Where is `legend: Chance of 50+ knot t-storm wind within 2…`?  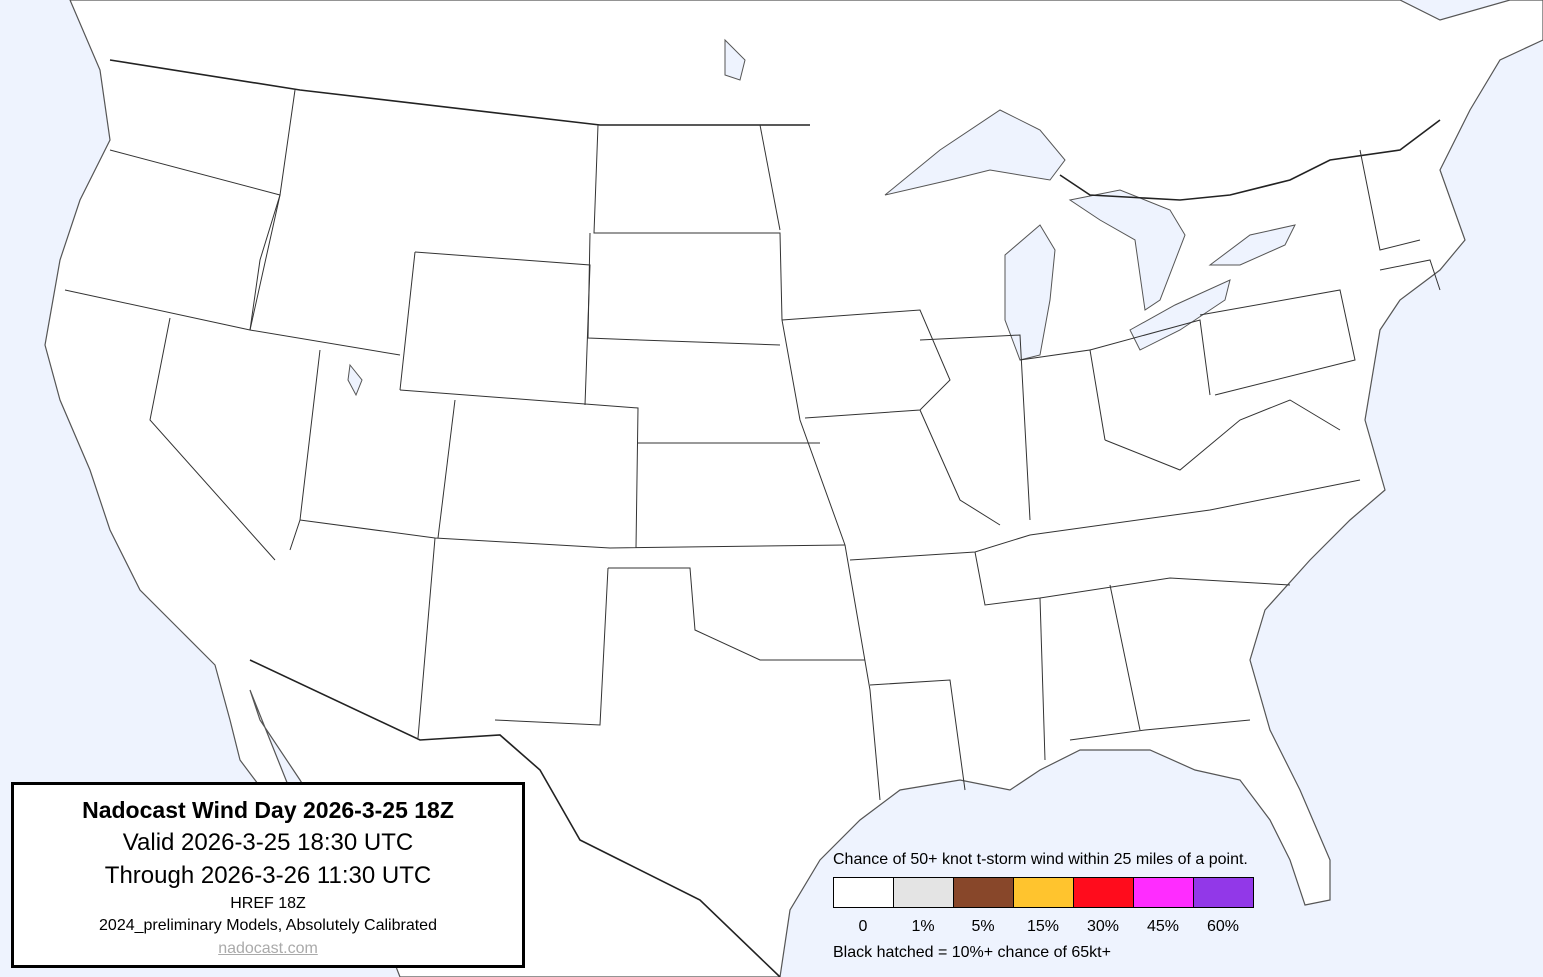 legend: Chance of 50+ knot t-storm wind within 2… is located at coordinates (1043, 906).